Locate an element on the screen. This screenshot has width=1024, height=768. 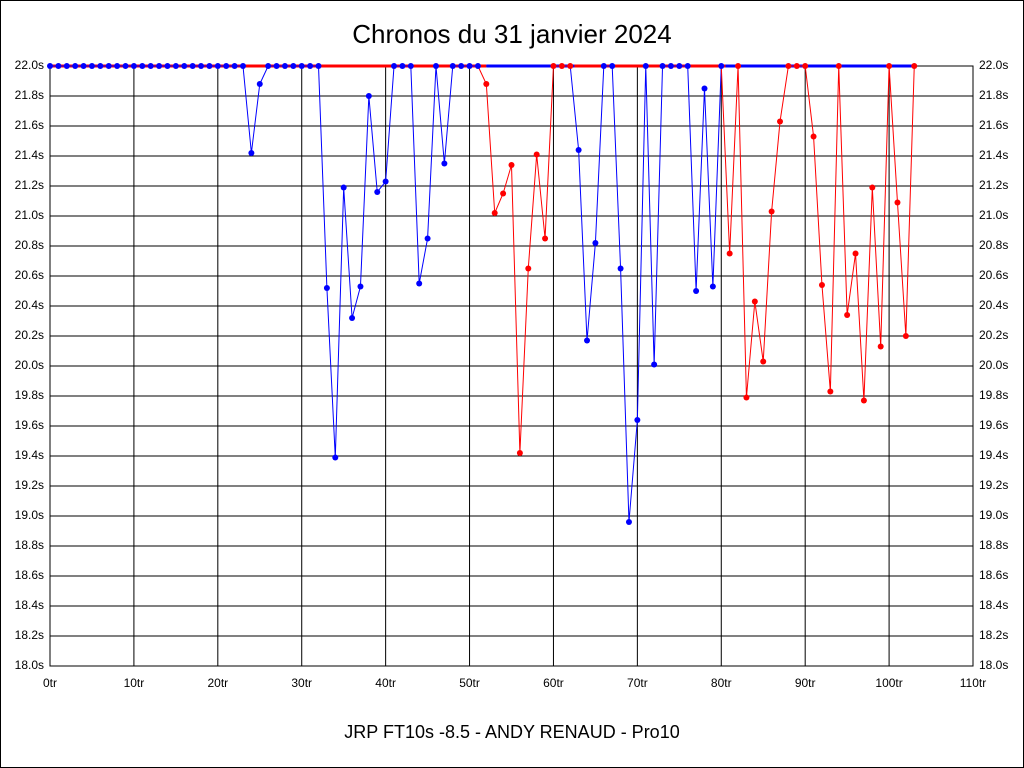
y-tick-label: 20.8s is located at coordinates (29, 245).